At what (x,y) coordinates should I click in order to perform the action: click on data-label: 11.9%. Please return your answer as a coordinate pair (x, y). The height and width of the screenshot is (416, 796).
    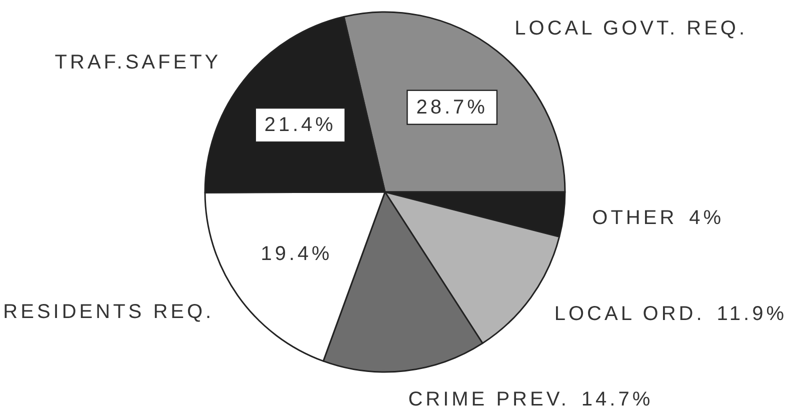
    Looking at the image, I should click on (752, 314).